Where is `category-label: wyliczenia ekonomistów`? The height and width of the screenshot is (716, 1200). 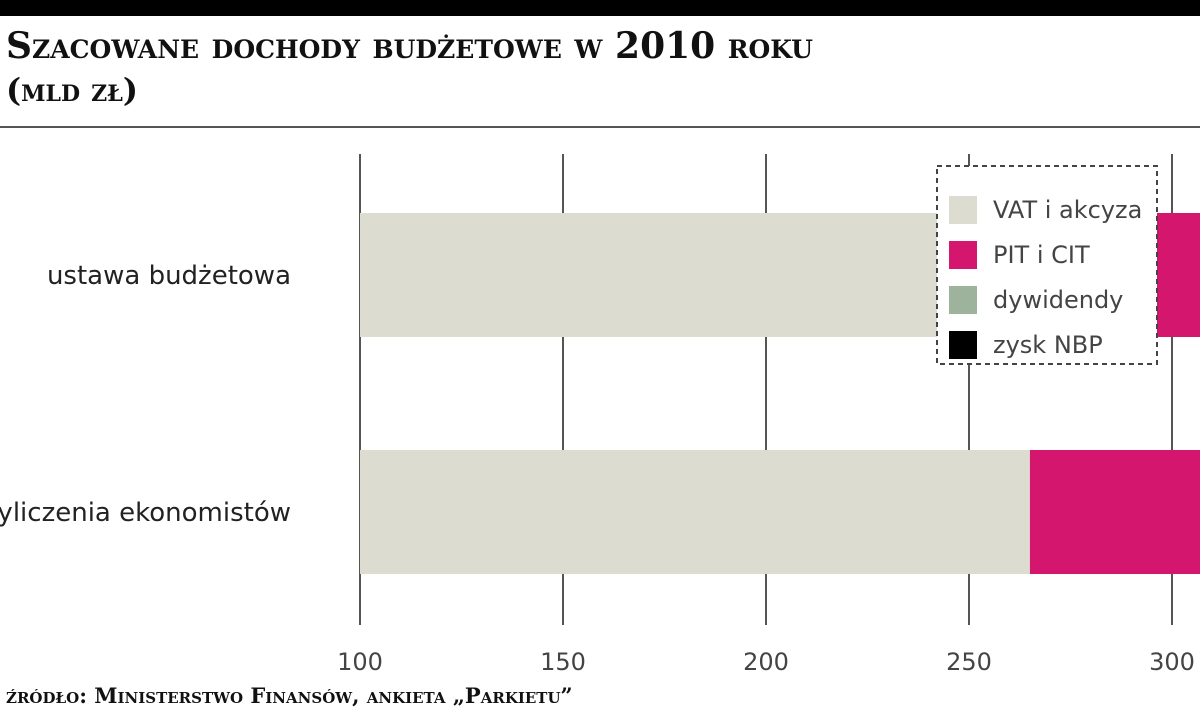 category-label: wyliczenia ekonomistów is located at coordinates (145, 513).